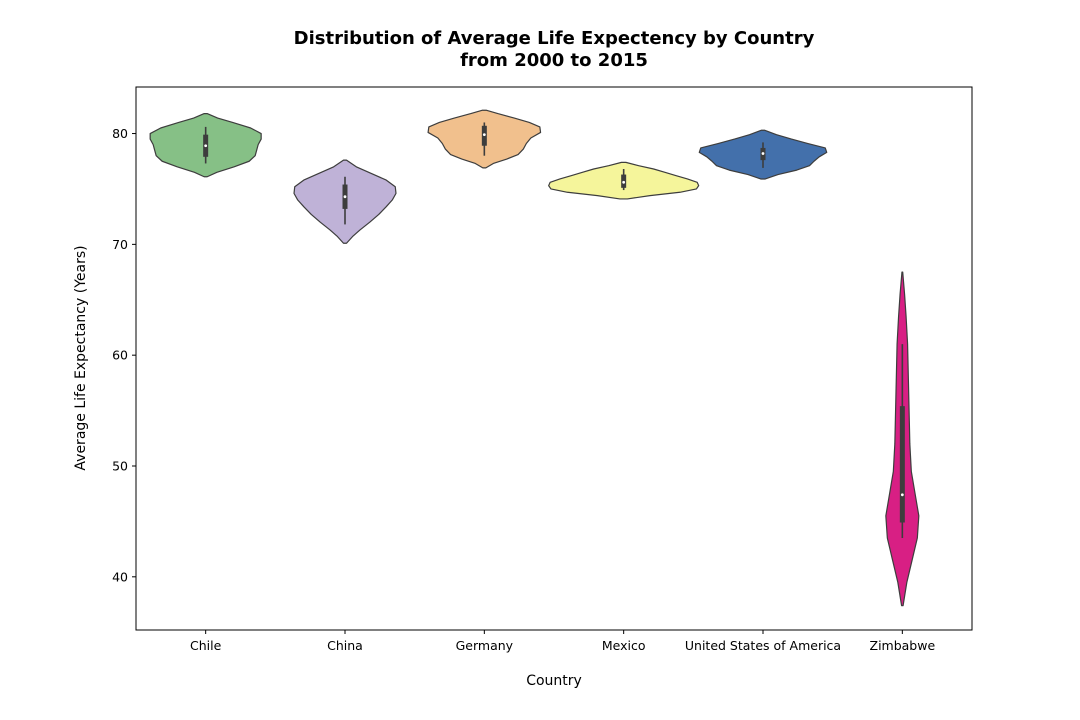 This screenshot has height=720, width=1080. I want to click on violin-zimbabwe, so click(902, 439).